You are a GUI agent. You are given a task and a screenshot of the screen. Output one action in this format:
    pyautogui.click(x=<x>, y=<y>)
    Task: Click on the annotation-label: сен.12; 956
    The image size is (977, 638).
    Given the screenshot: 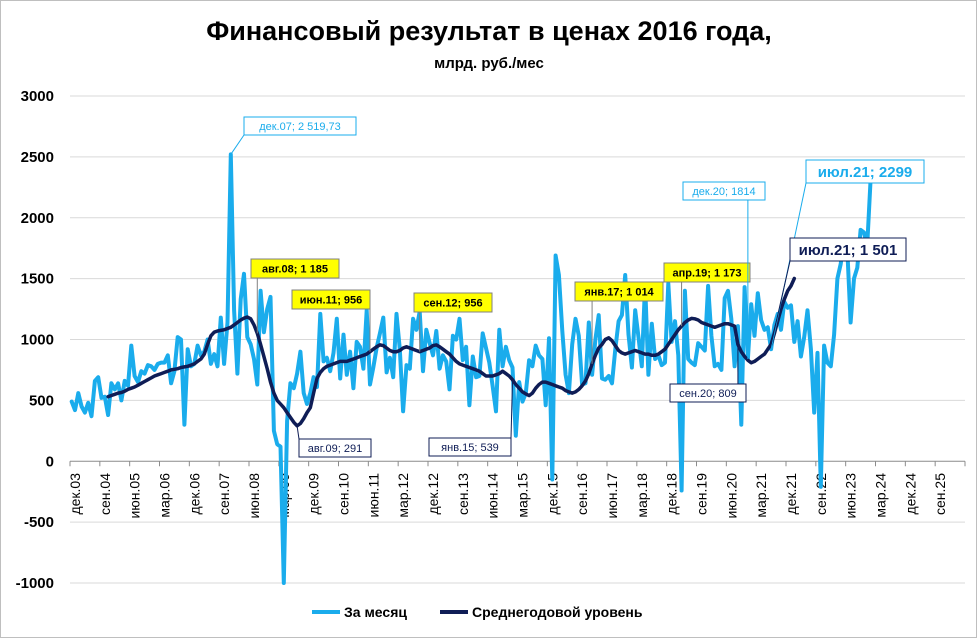 What is the action you would take?
    pyautogui.click(x=452, y=303)
    